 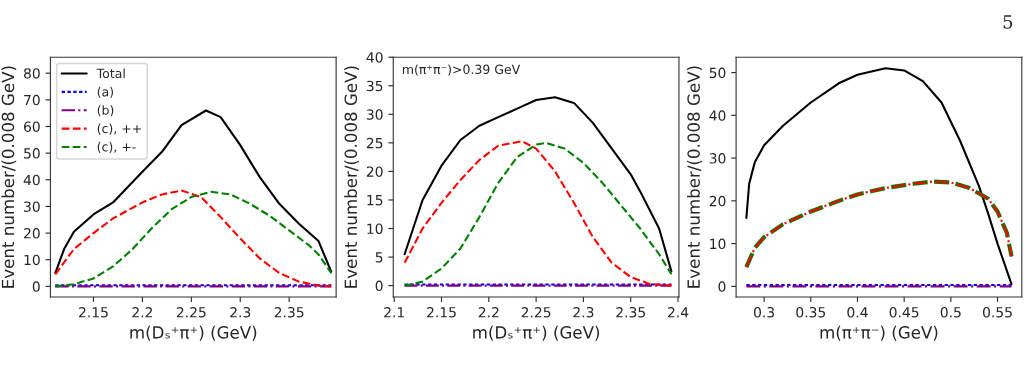 What do you see at coordinates (678, 312) in the screenshot?
I see `x-tick-label: 2.4` at bounding box center [678, 312].